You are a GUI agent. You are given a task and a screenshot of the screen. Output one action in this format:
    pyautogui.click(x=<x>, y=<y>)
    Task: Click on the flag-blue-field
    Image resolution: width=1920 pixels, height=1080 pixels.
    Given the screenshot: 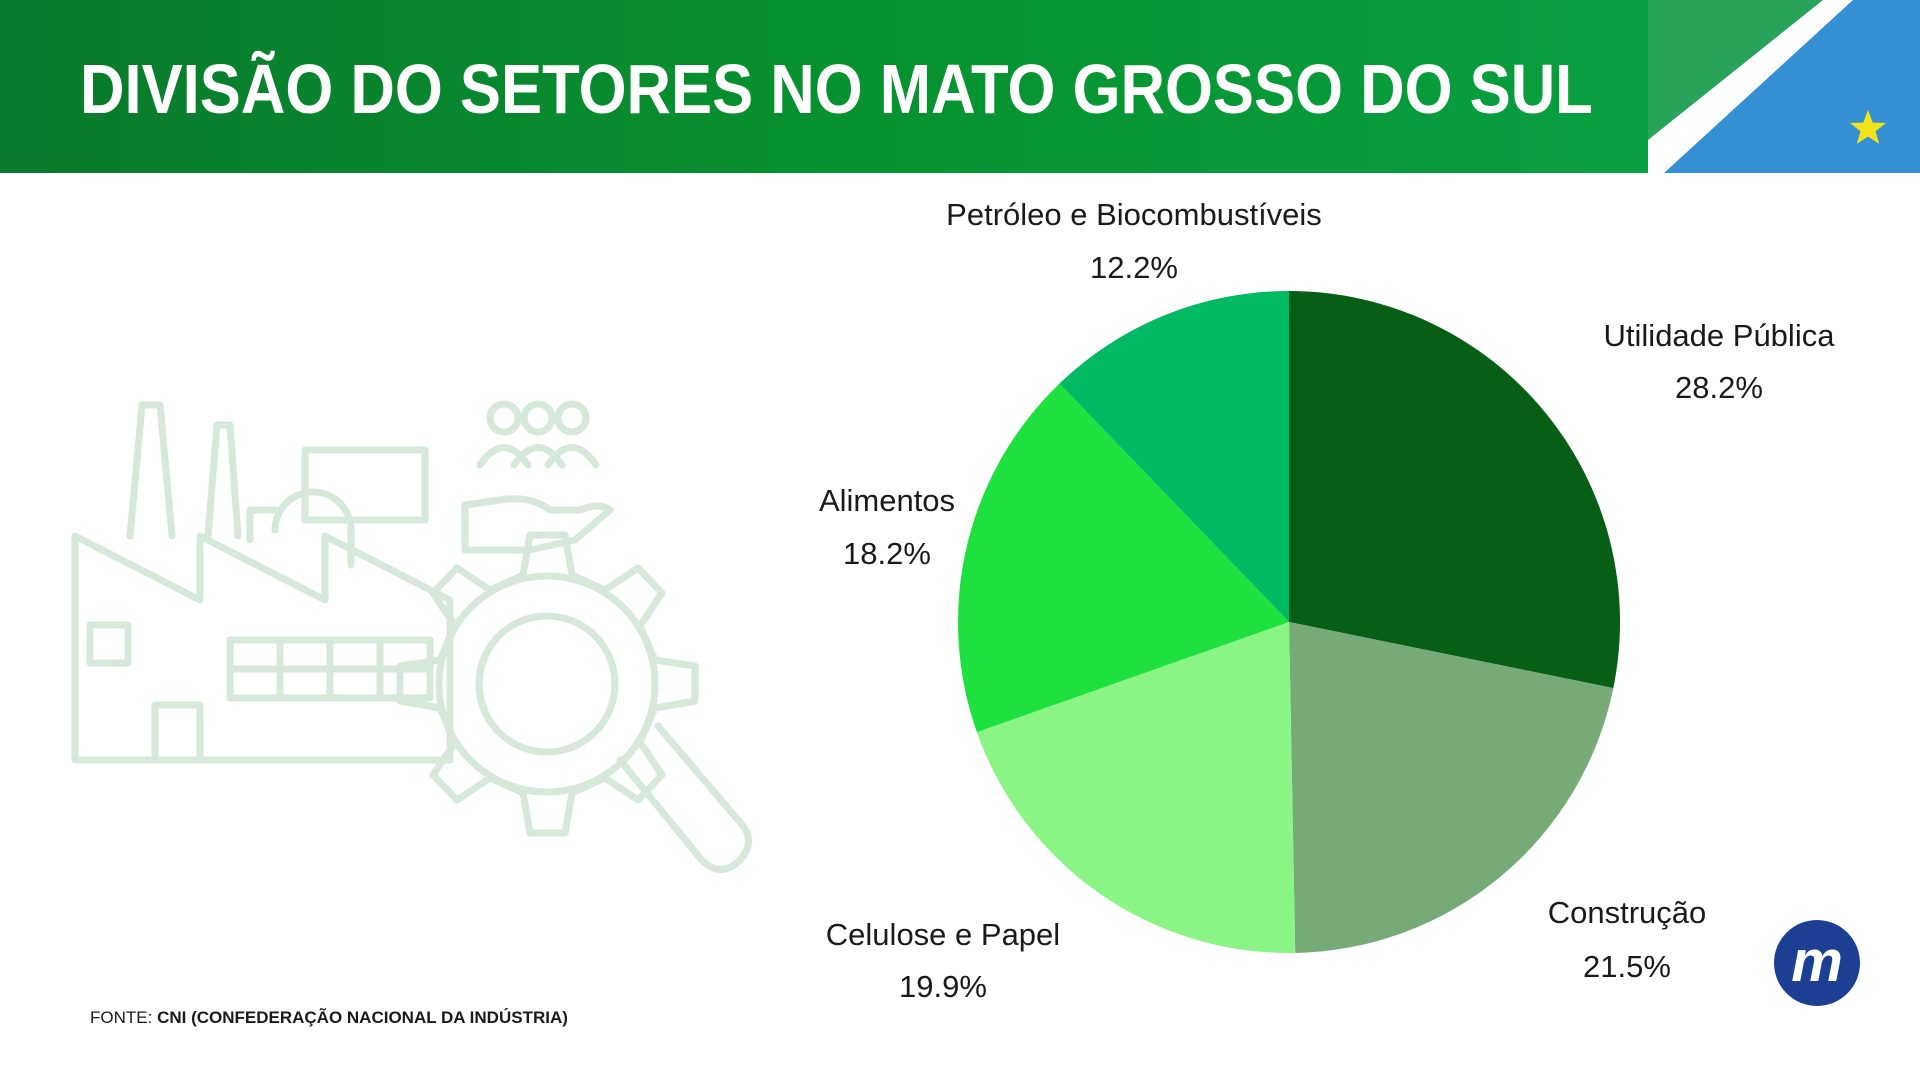 What is the action you would take?
    pyautogui.click(x=1784, y=86)
    